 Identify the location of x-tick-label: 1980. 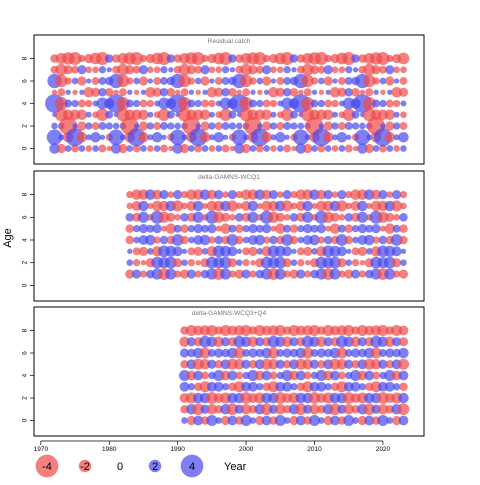
(109, 449).